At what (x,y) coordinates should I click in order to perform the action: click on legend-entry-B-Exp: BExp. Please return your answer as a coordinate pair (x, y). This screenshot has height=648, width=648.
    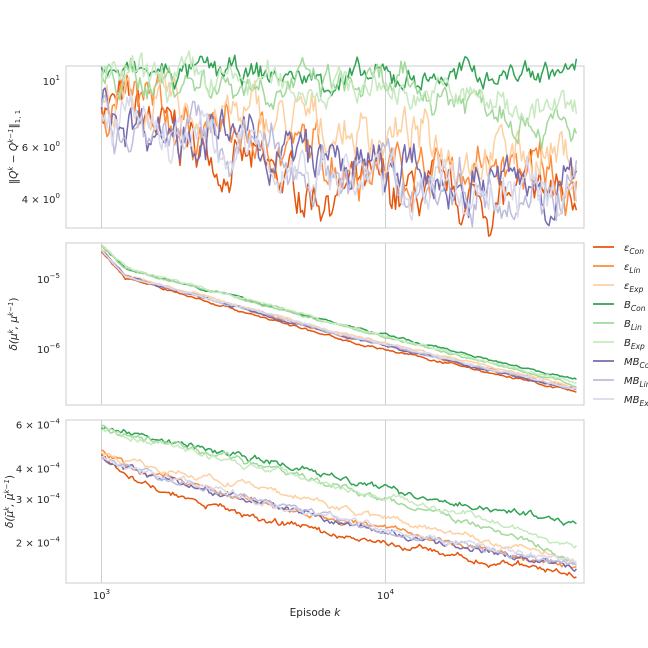
    Looking at the image, I should click on (619, 344).